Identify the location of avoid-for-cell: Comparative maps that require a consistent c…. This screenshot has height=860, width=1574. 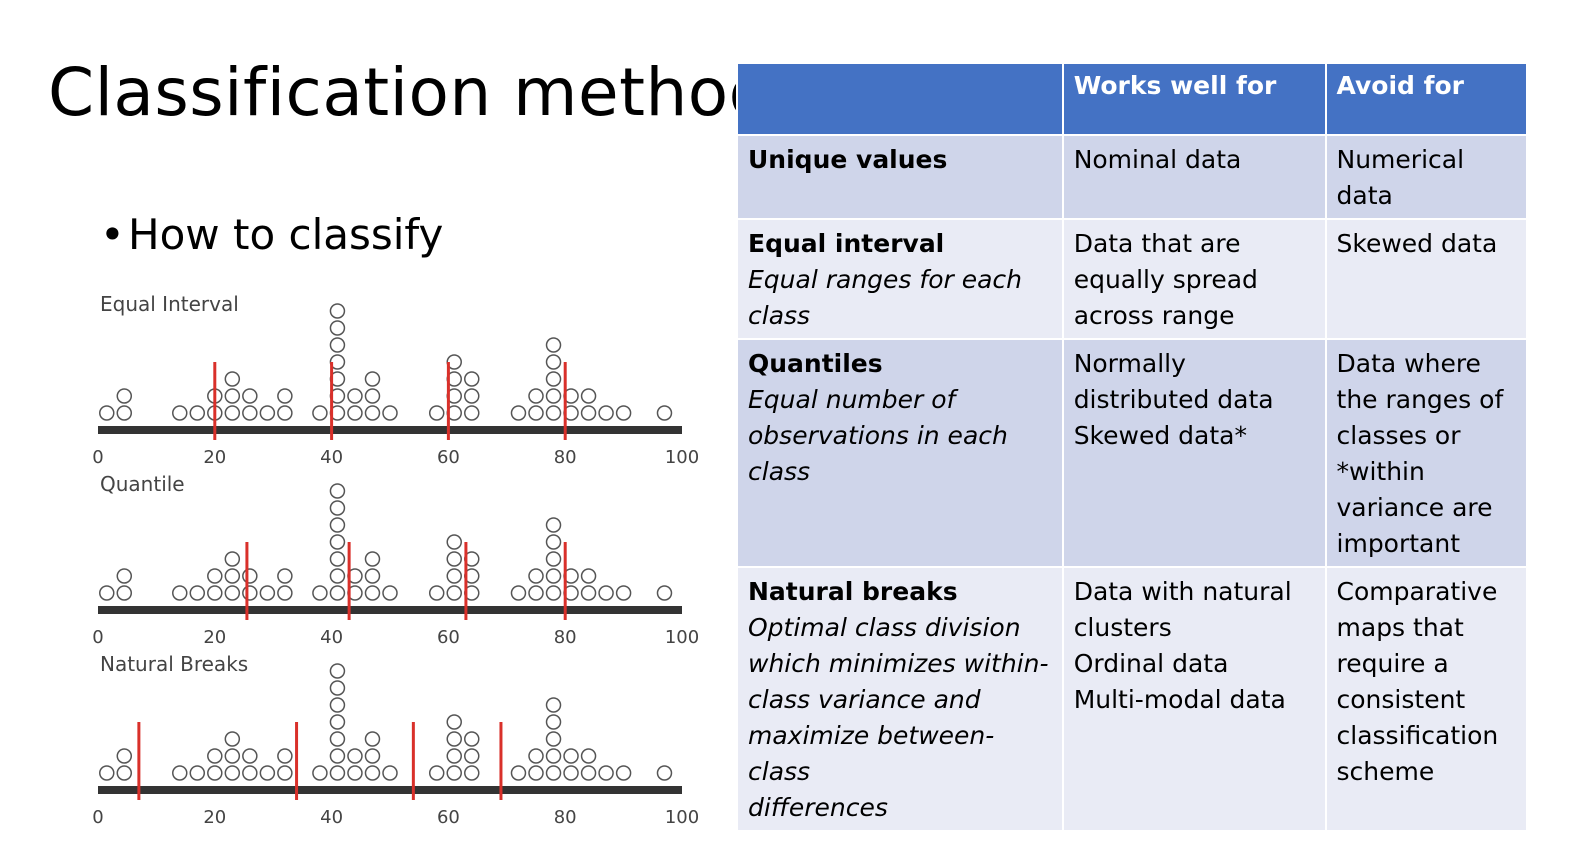
(1426, 699).